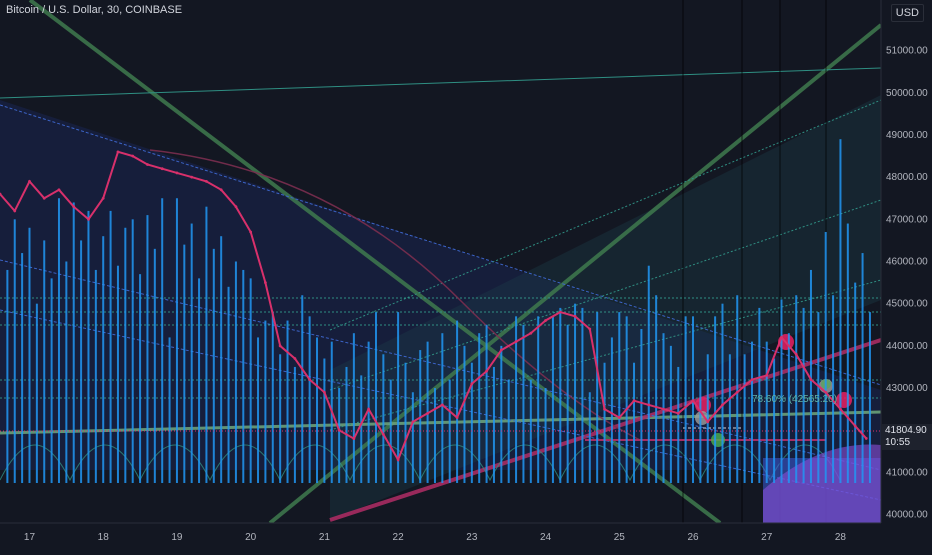 This screenshot has height=555, width=932. Describe the element at coordinates (907, 13) in the screenshot. I see `currency-badge: USD` at that location.